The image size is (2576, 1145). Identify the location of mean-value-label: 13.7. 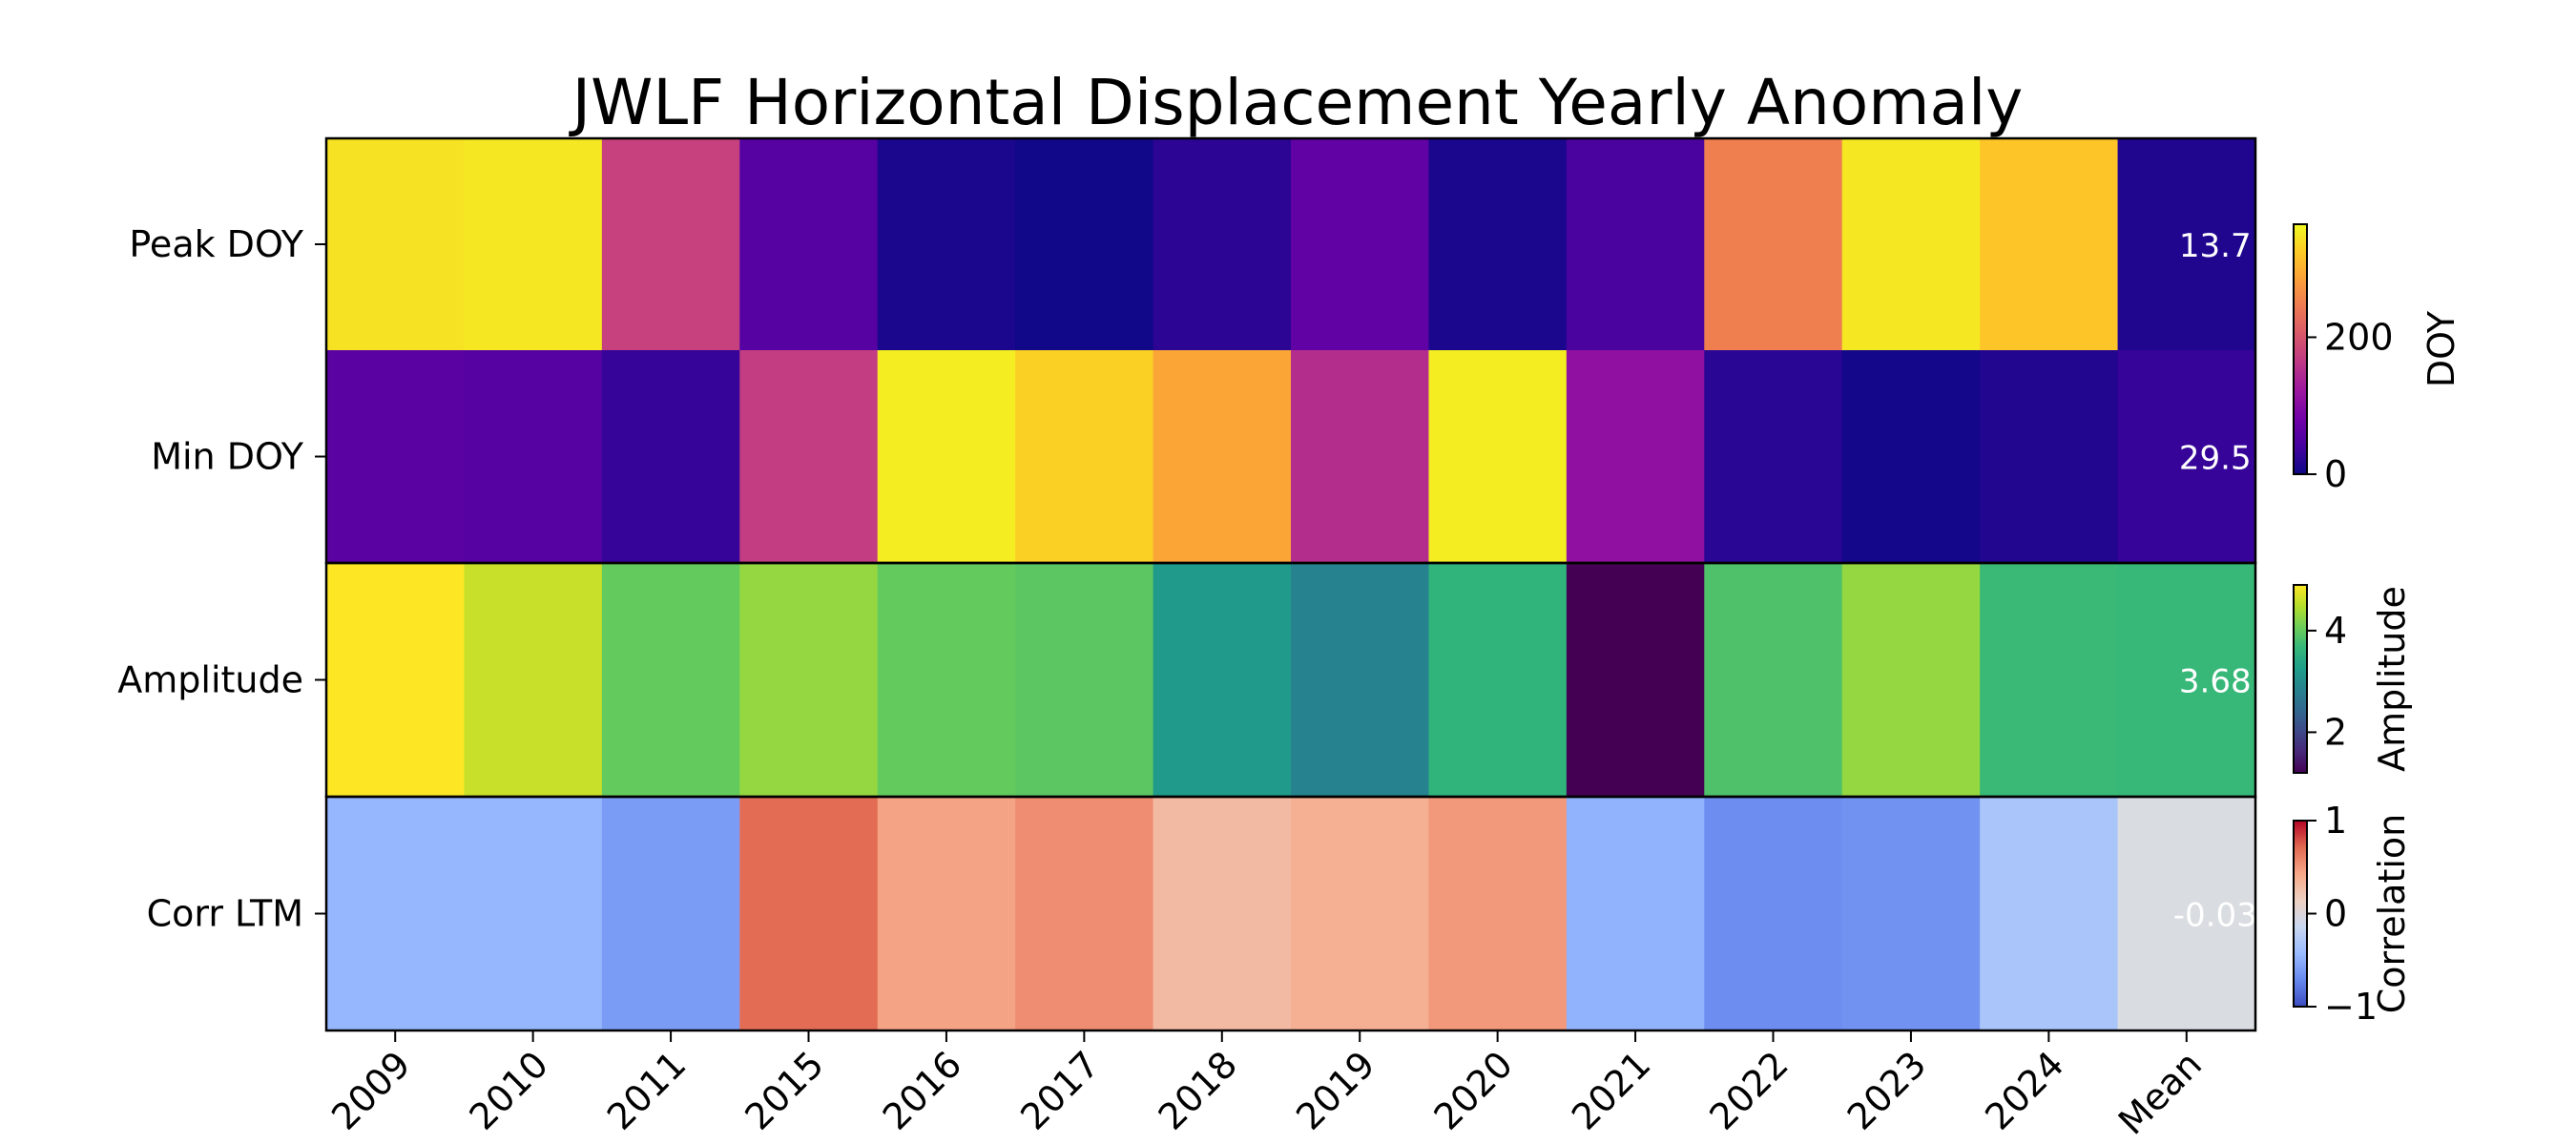
(2215, 246).